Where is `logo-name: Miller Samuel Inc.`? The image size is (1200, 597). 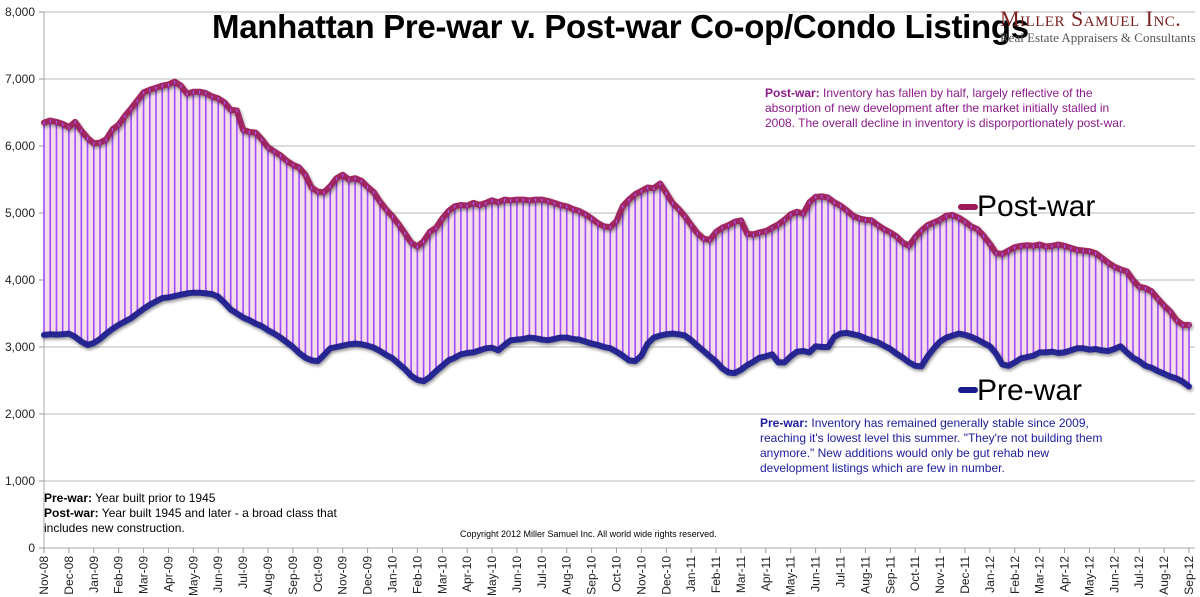
logo-name: Miller Samuel Inc. is located at coordinates (1091, 18).